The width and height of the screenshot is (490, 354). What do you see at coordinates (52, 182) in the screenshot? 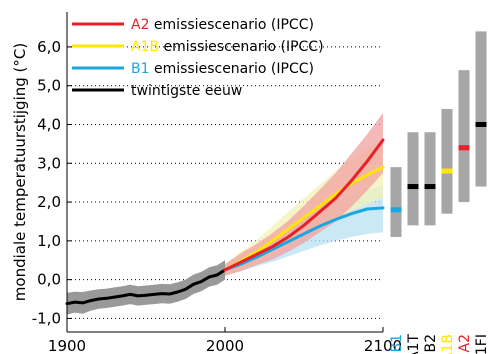
I see `y-tick-labels: -1,0 0,0 1,0 2,0 3,0 4,0 5,0 6,0` at bounding box center [52, 182].